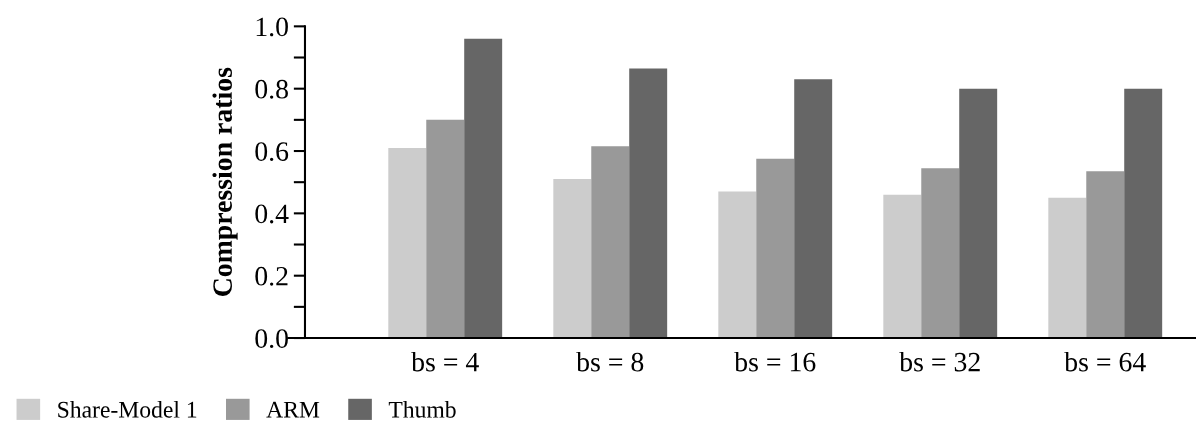 Image resolution: width=1196 pixels, height=439 pixels. Describe the element at coordinates (271, 339) in the screenshot. I see `y-tick-label: 0.0` at that location.